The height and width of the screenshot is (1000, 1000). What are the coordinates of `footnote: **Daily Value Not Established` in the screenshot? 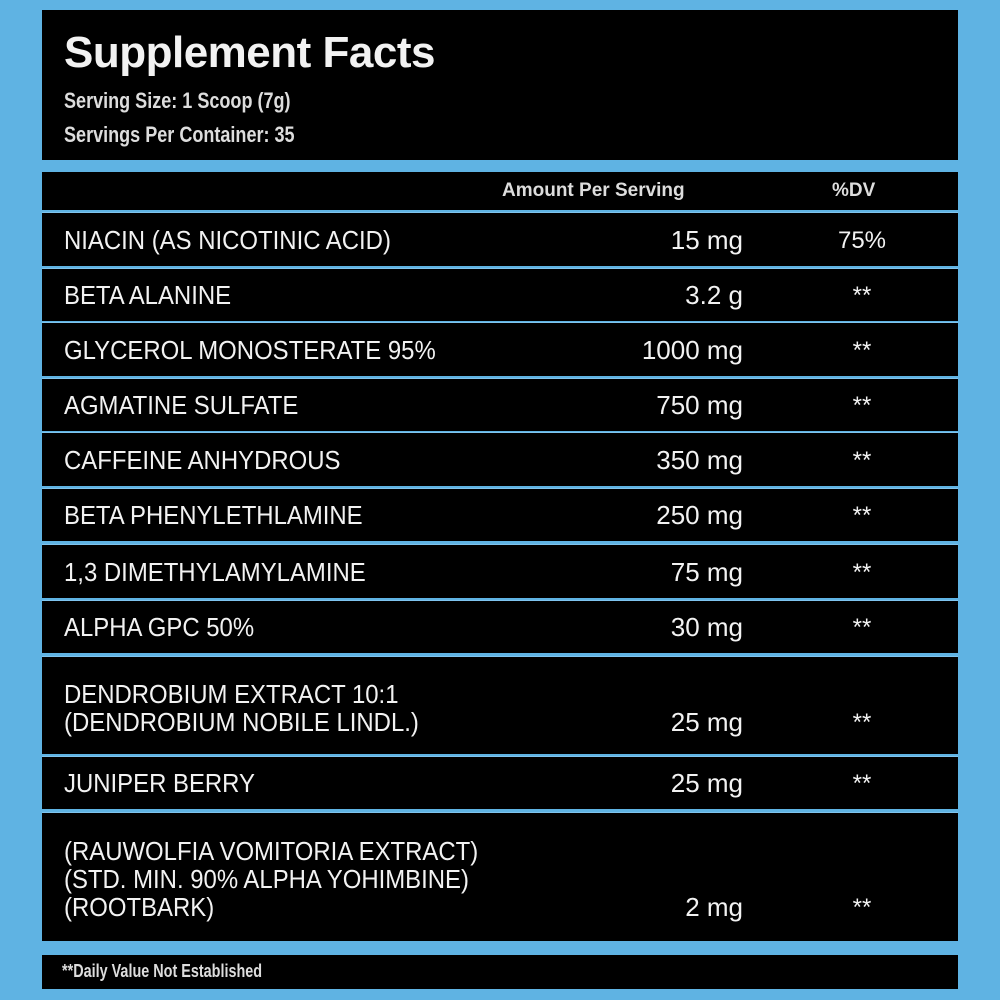 It's located at (162, 971).